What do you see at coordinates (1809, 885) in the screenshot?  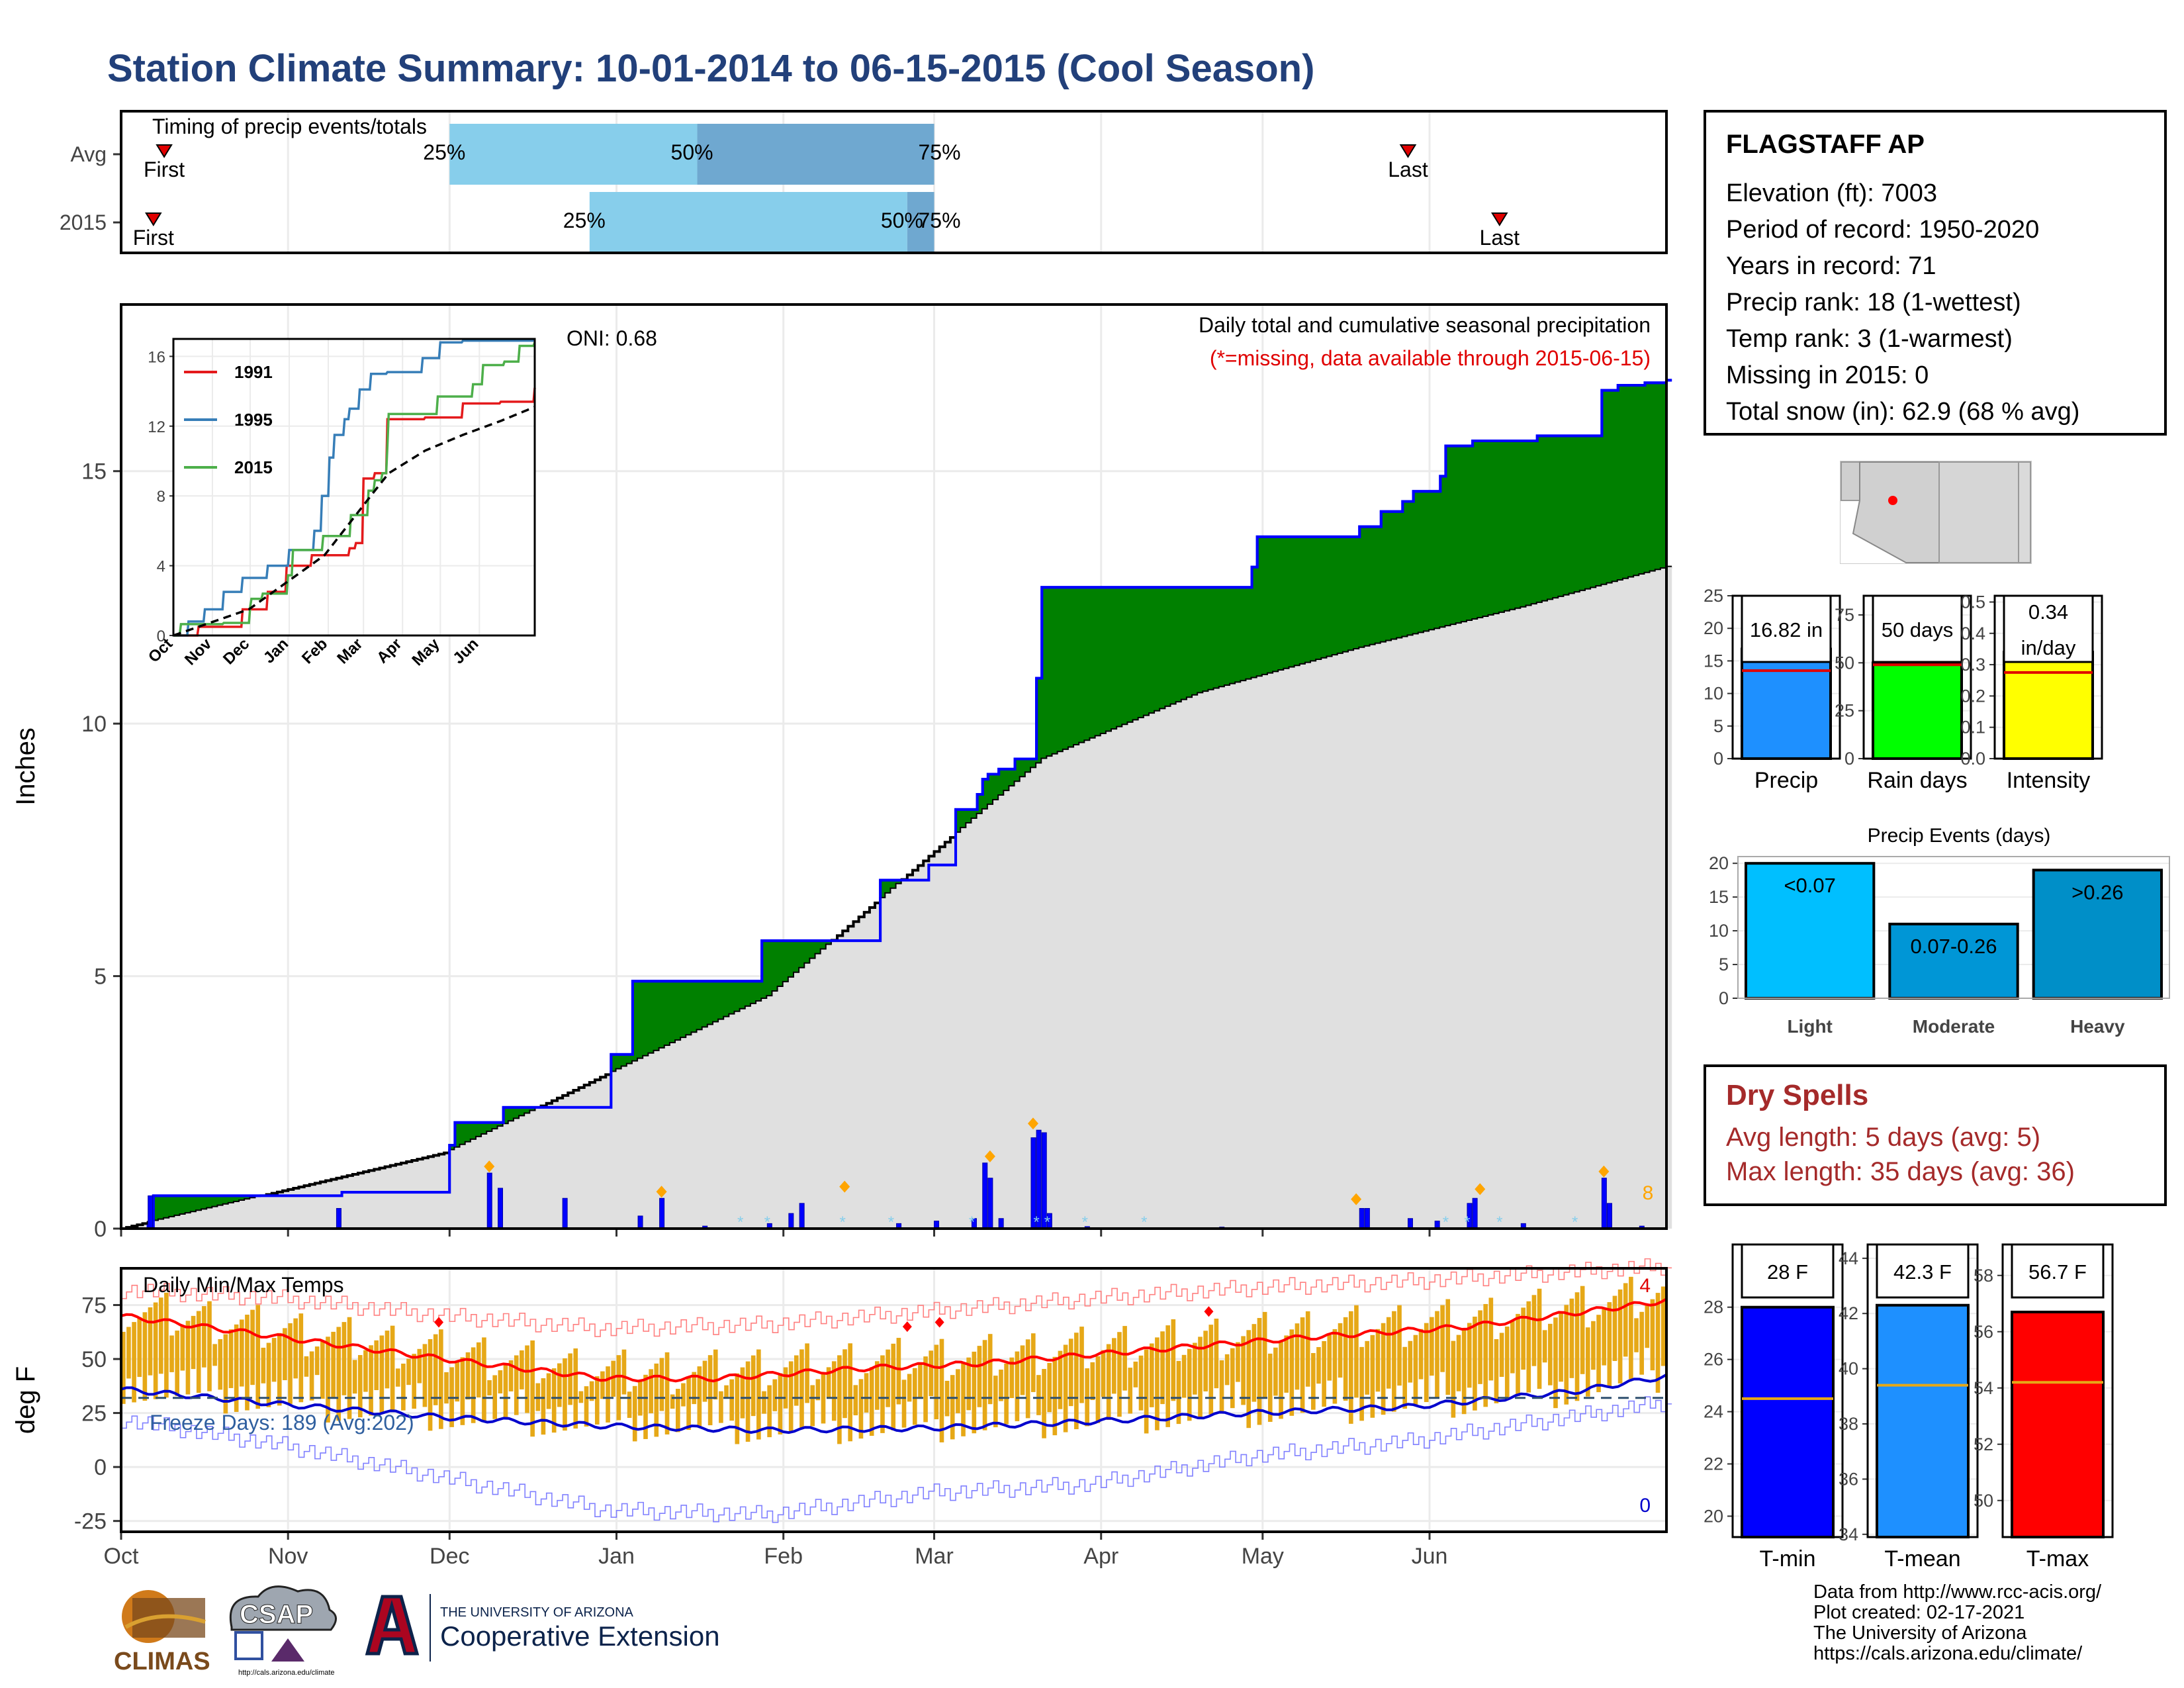 I see `events-bar-label: <0.07` at bounding box center [1809, 885].